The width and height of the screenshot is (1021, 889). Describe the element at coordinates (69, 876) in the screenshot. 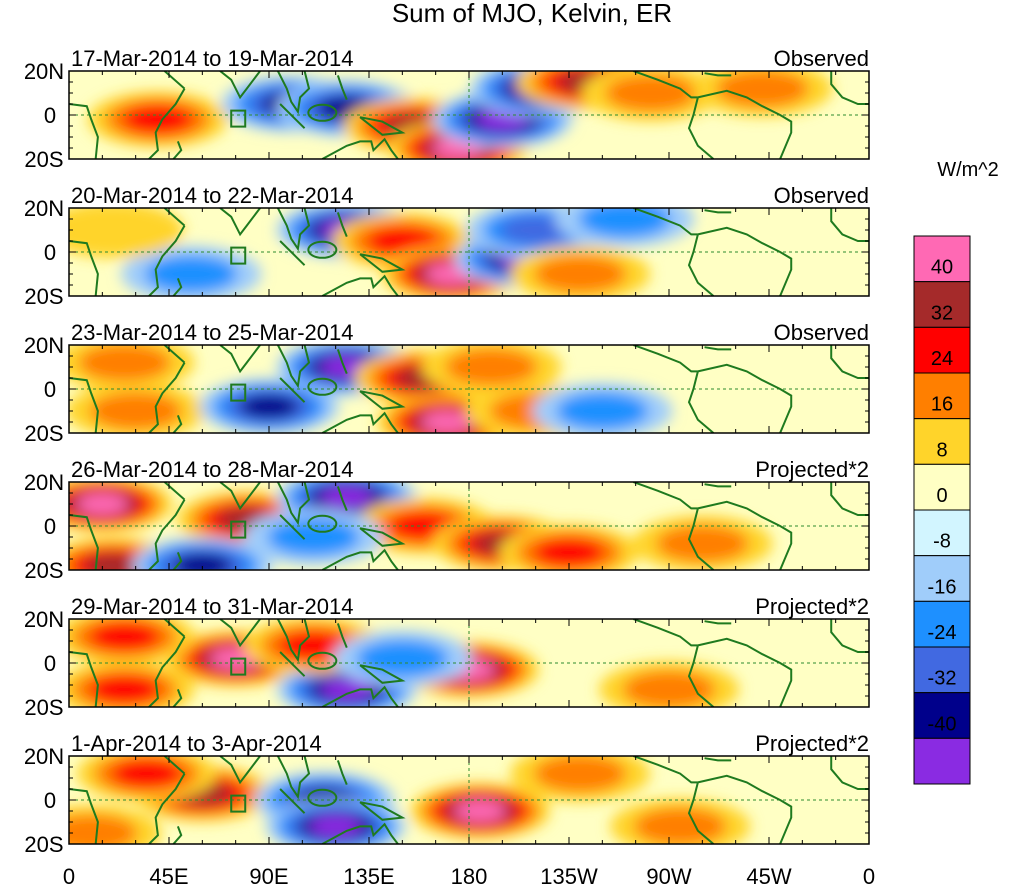

I see `x-tick-label: 0` at that location.